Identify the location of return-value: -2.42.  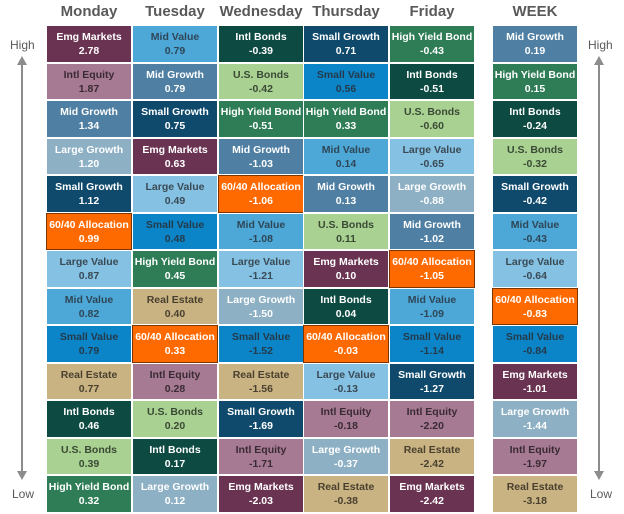
(432, 463).